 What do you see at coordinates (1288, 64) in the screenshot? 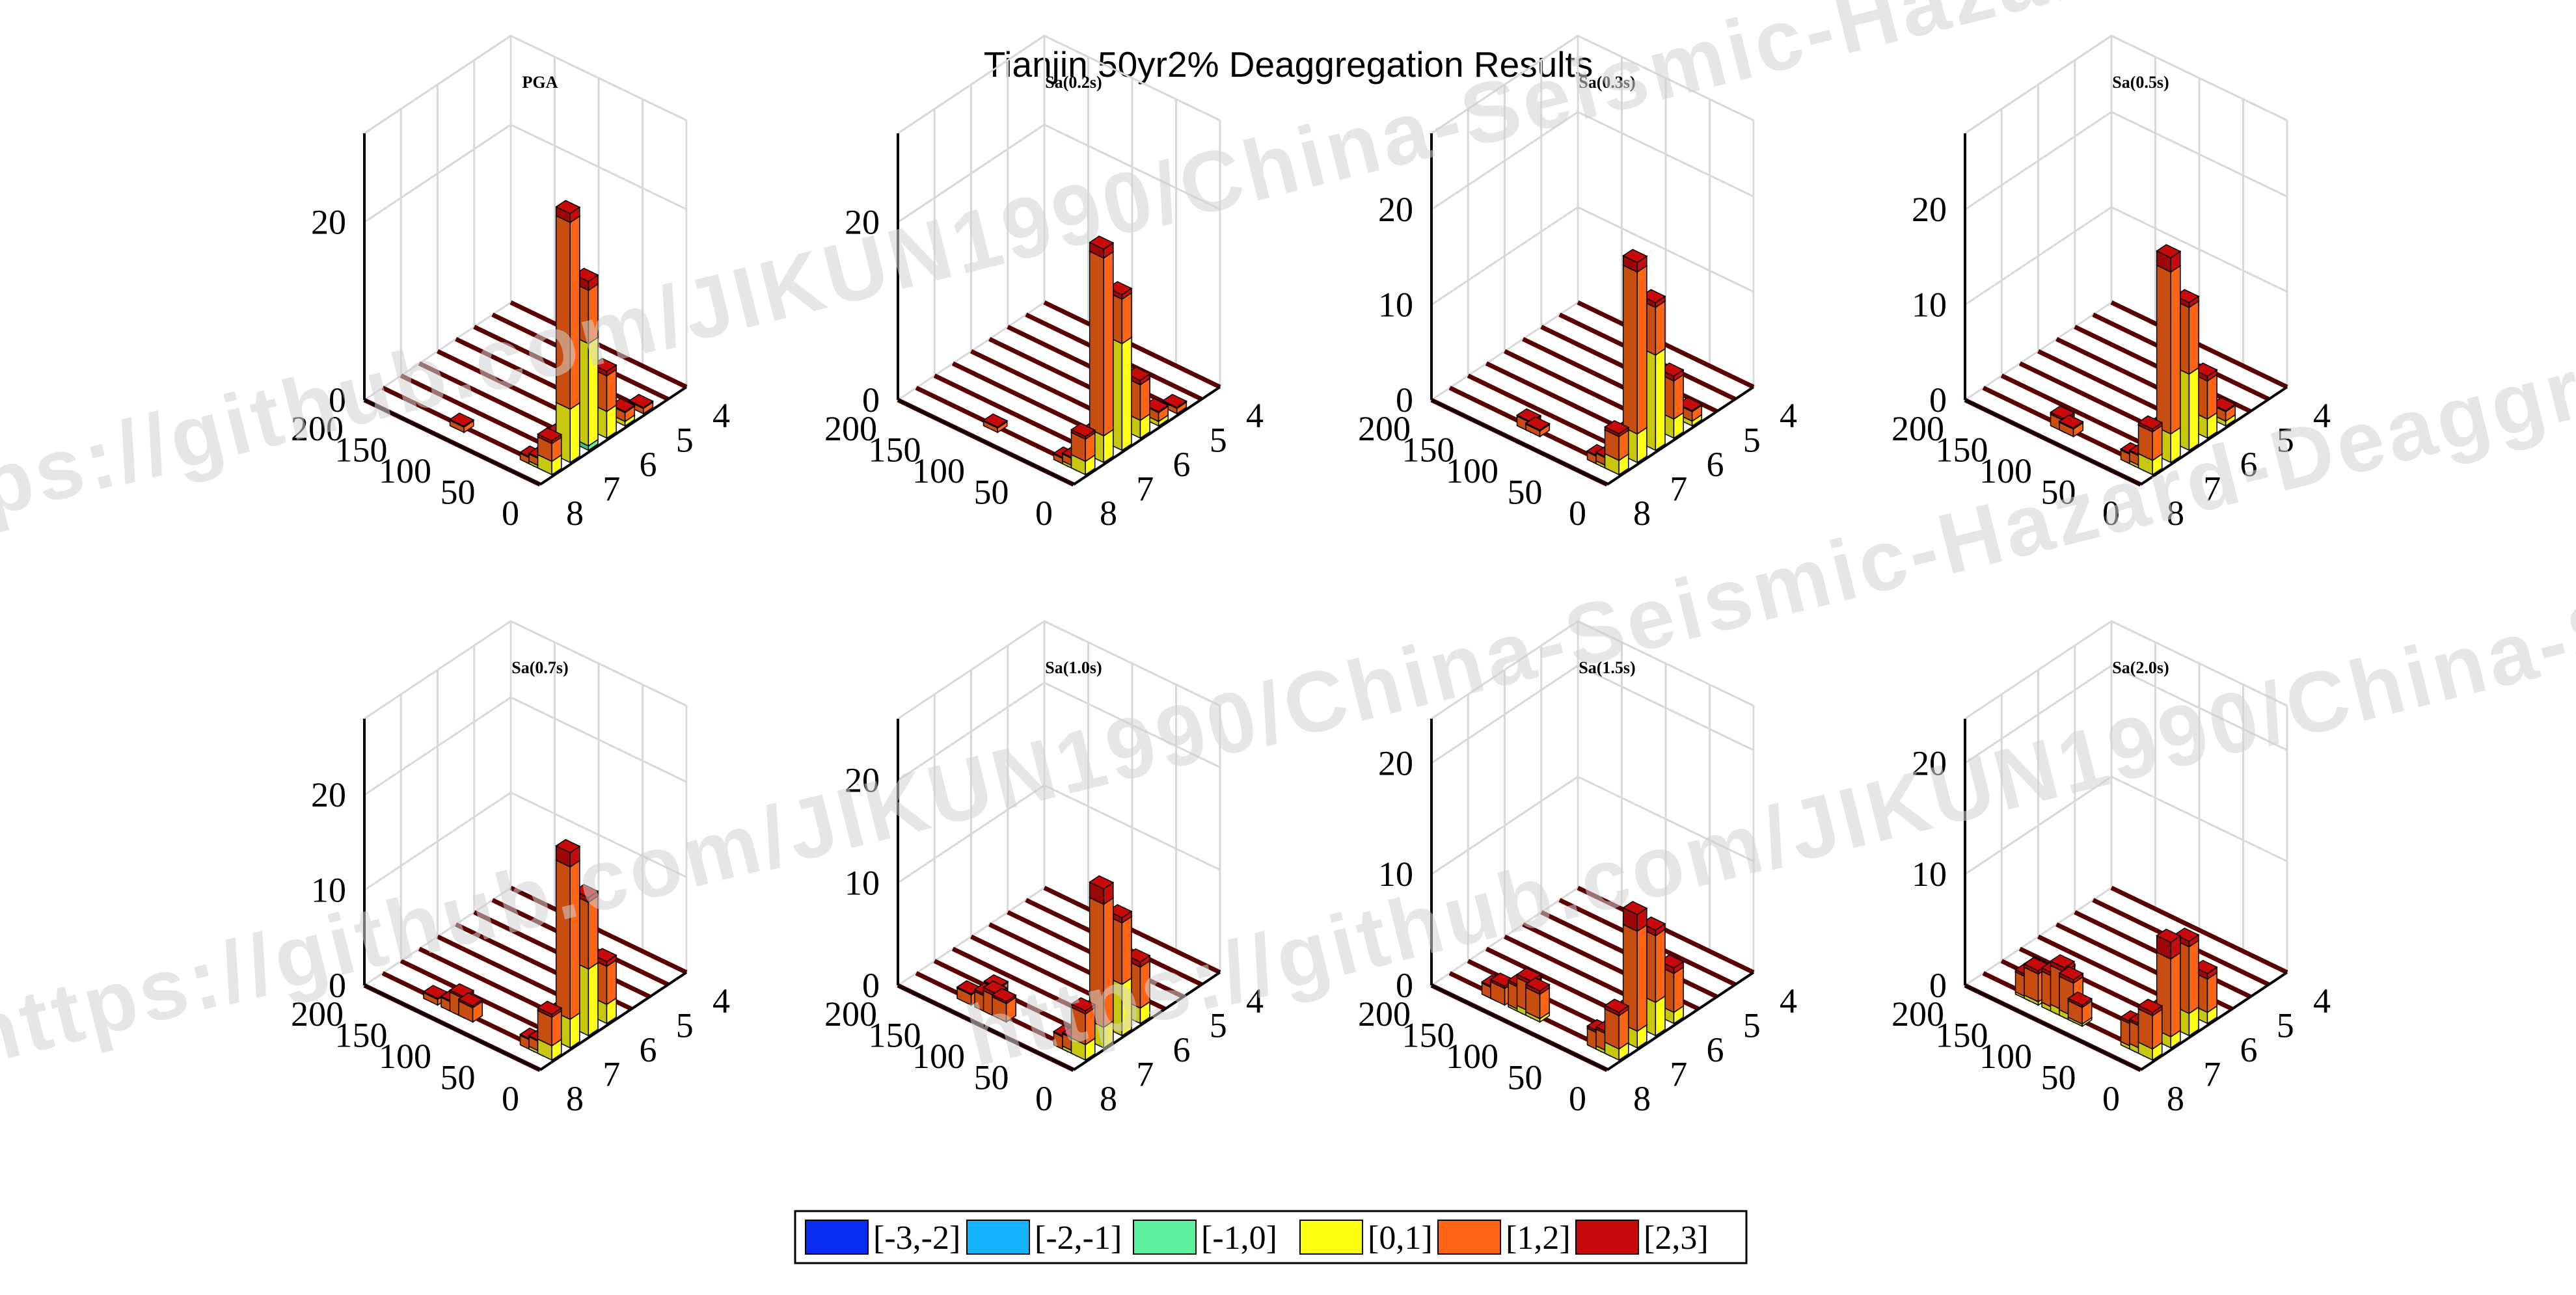
I see `figure-title: Tianjin 50yr2% Deaggregation Results` at bounding box center [1288, 64].